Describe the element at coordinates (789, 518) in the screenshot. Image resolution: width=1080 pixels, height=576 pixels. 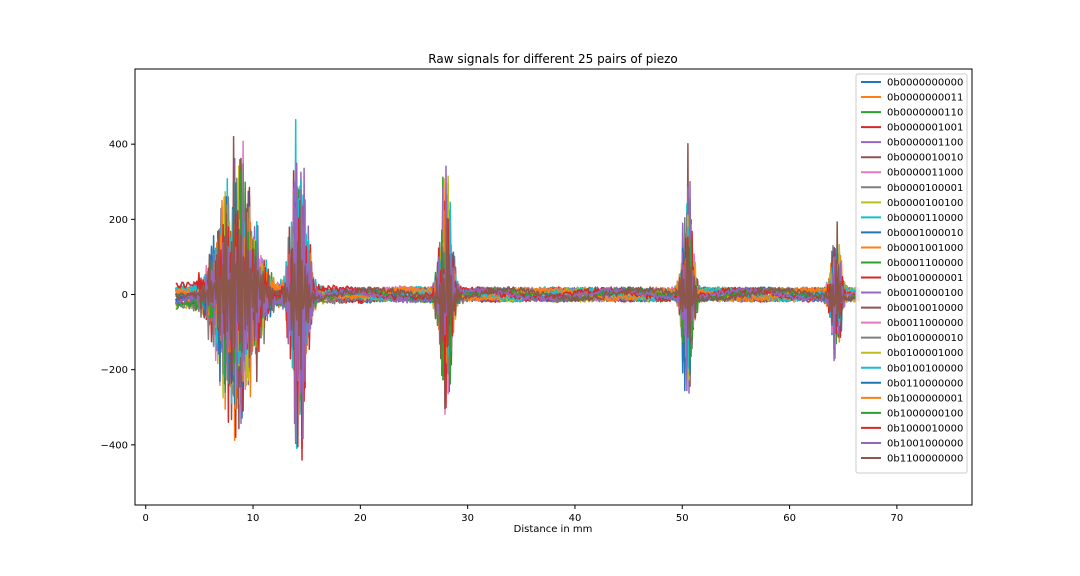
I see `x-tick-label: 60` at that location.